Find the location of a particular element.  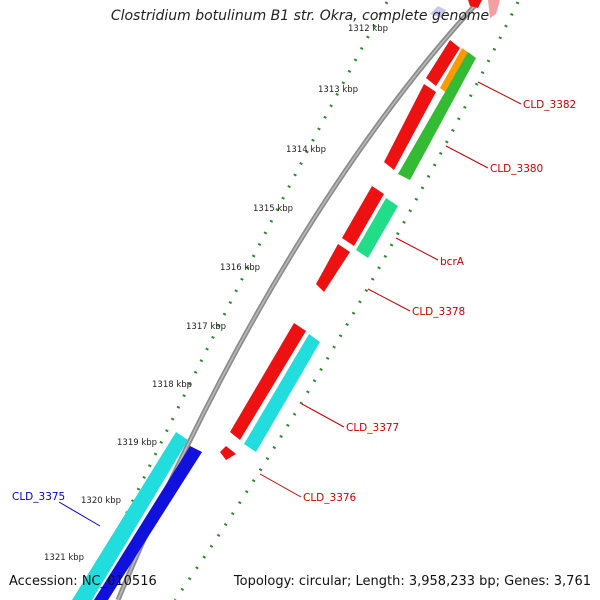

gene-arrow-small-red is located at coordinates (228, 453).